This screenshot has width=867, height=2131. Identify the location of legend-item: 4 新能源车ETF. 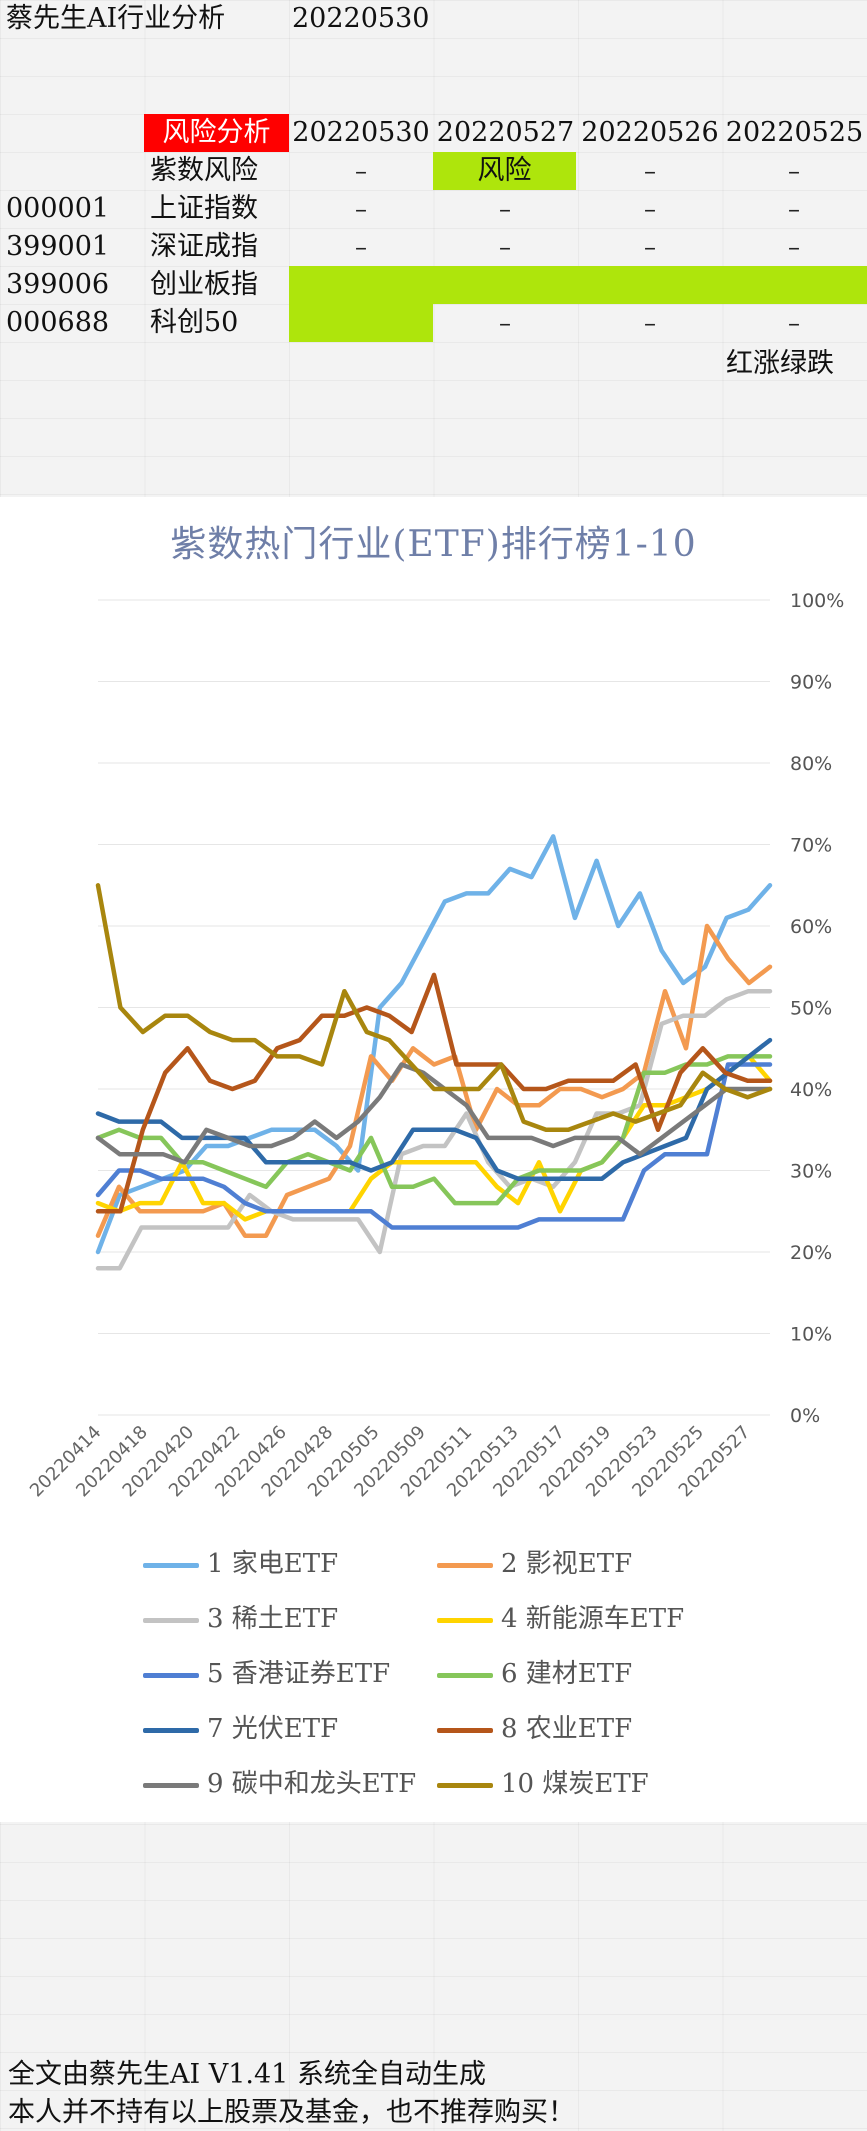
(560, 1619).